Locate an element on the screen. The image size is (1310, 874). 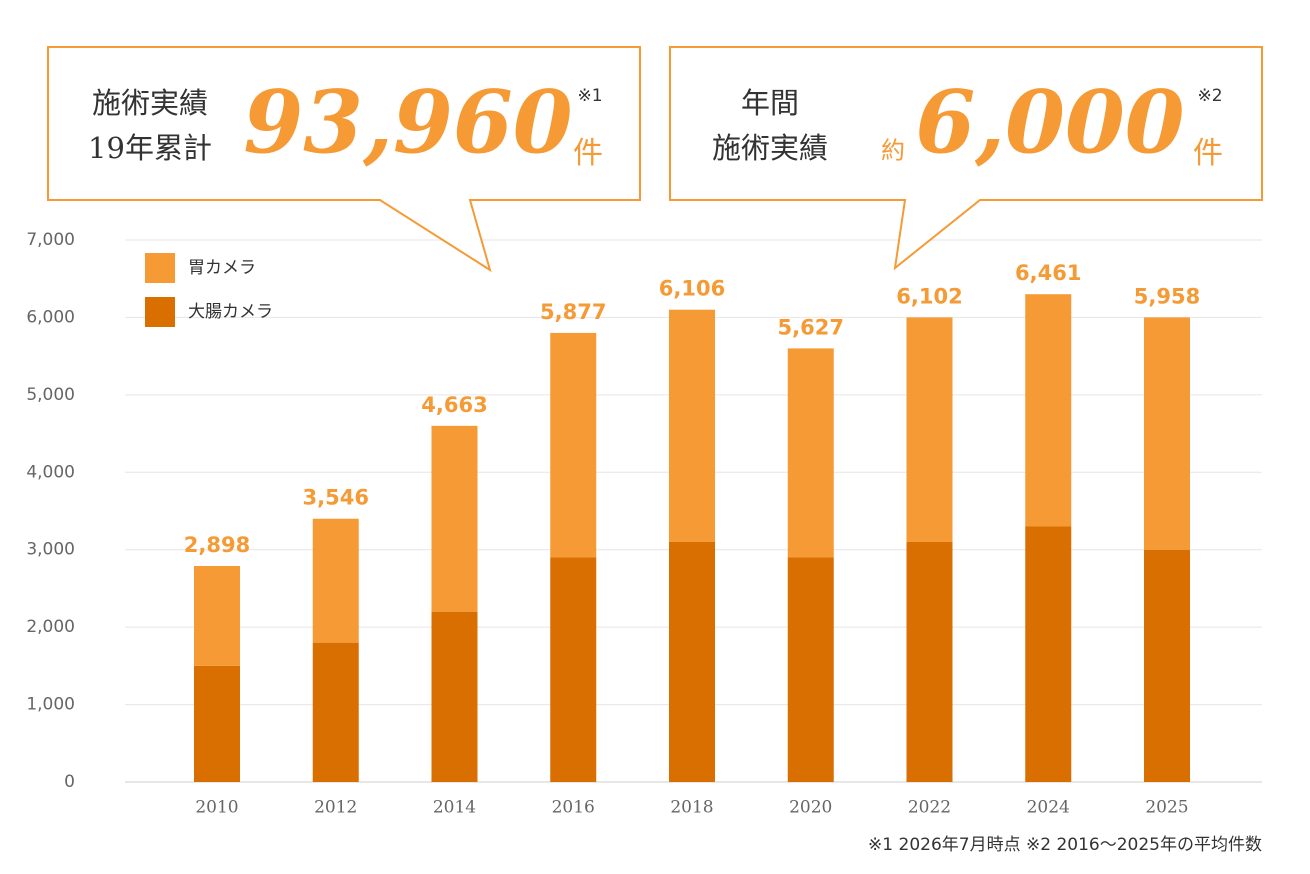
x-tick-label: 2022 is located at coordinates (929, 808).